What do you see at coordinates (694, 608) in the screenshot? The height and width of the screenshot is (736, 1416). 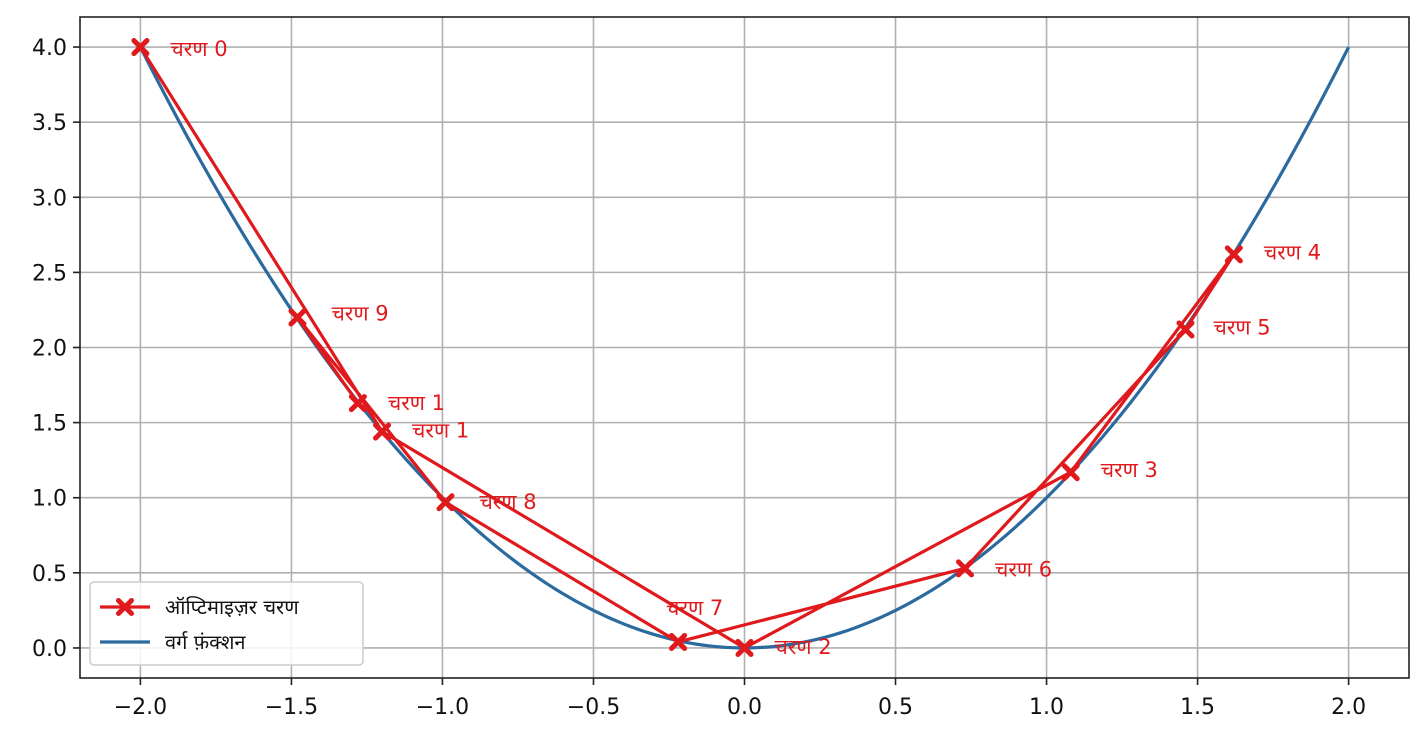 I see `step-label: चरण 7` at bounding box center [694, 608].